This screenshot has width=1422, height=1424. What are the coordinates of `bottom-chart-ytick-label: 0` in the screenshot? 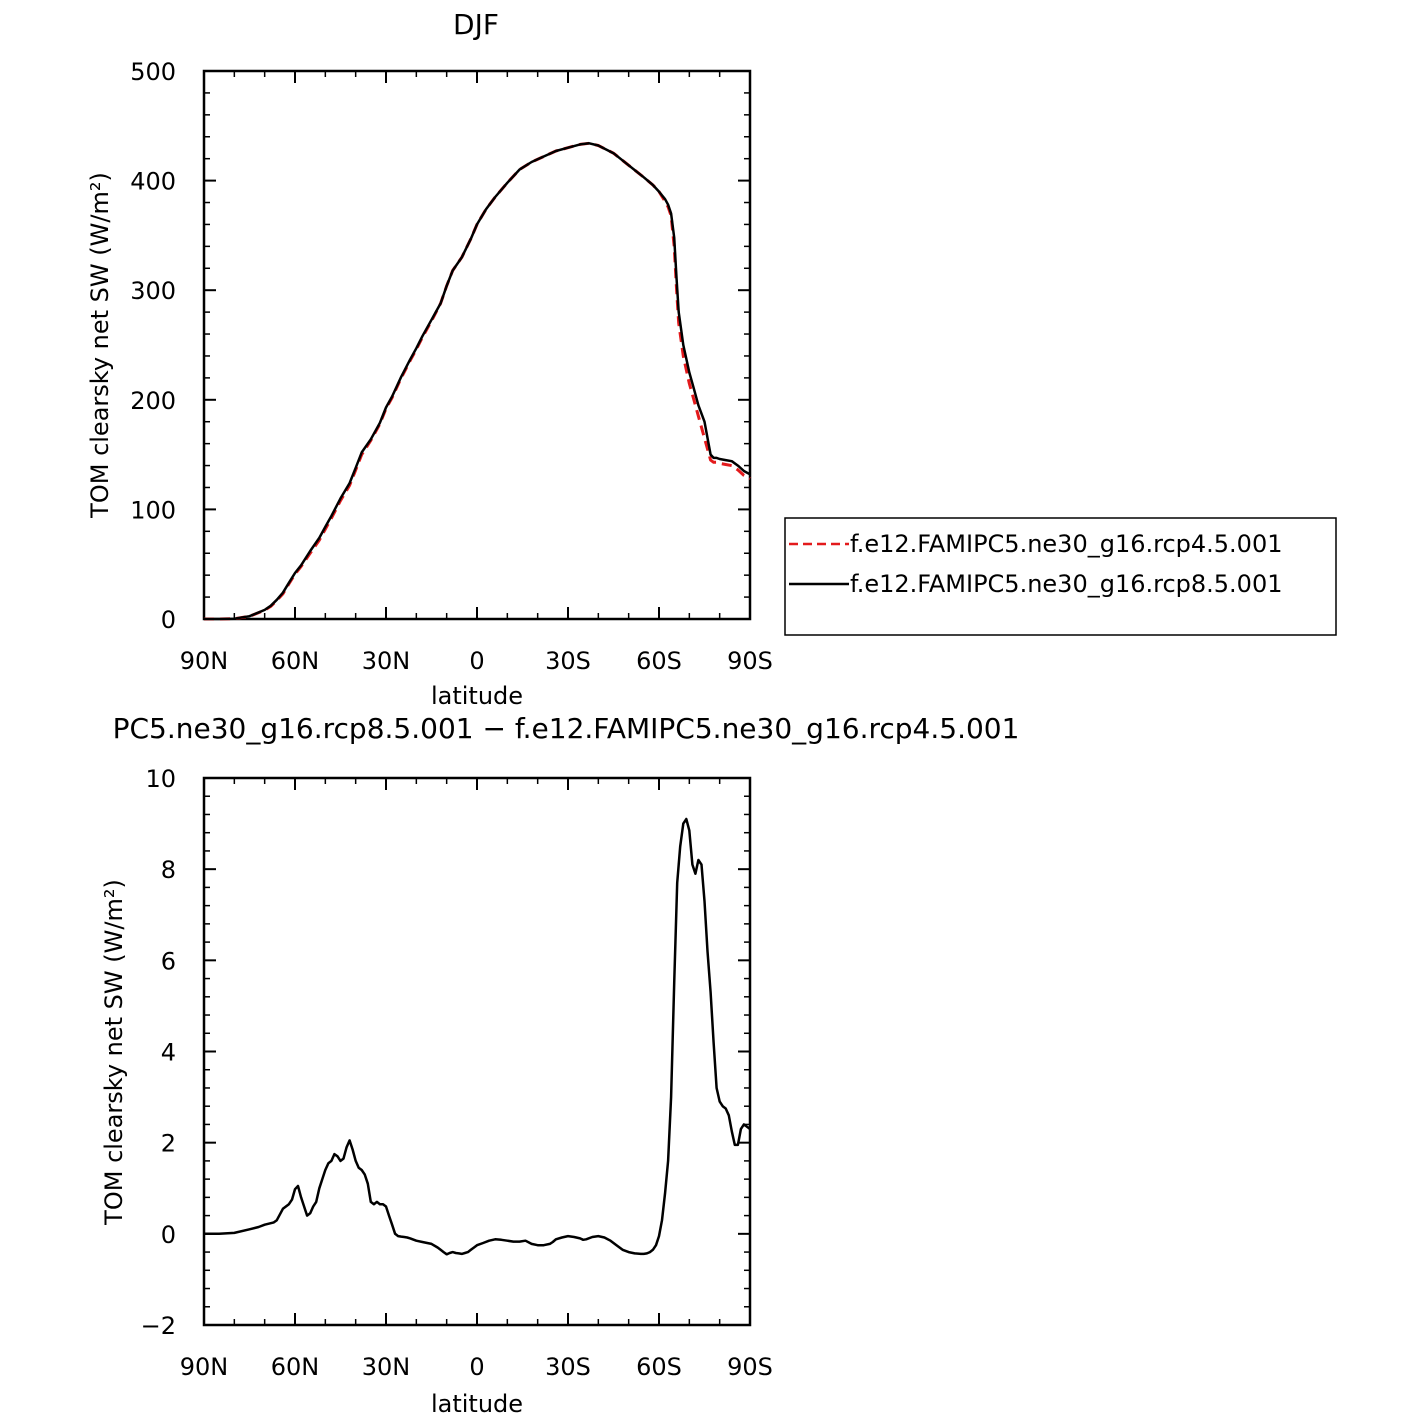 It's located at (168, 1235).